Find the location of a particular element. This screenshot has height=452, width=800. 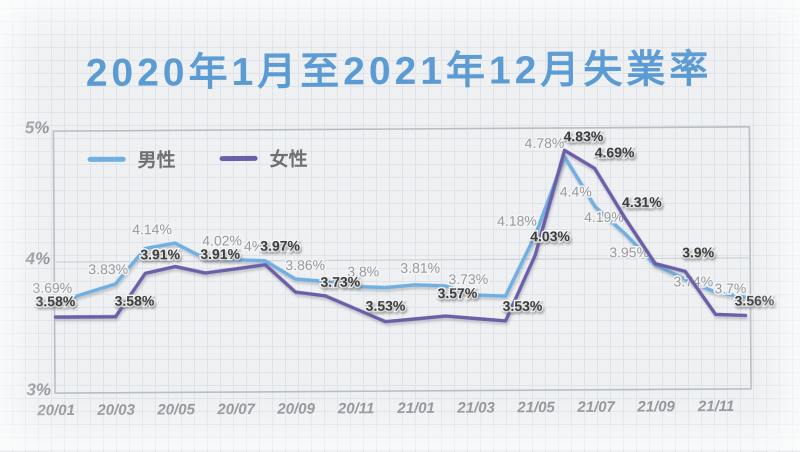

legend-label-male: 男性 is located at coordinates (156, 161).